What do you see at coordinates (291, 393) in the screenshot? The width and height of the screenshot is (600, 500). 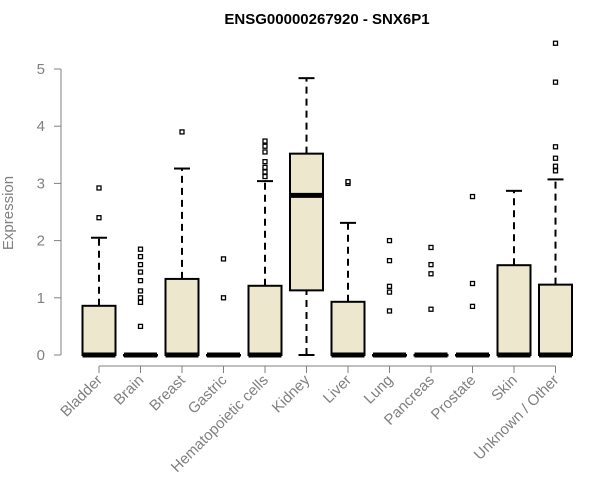 I see `x-tick-label: Kidney` at bounding box center [291, 393].